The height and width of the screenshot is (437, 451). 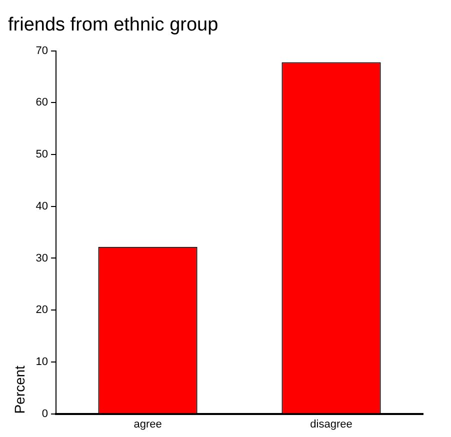 What do you see at coordinates (331, 424) in the screenshot?
I see `x-tick-label: disagree` at bounding box center [331, 424].